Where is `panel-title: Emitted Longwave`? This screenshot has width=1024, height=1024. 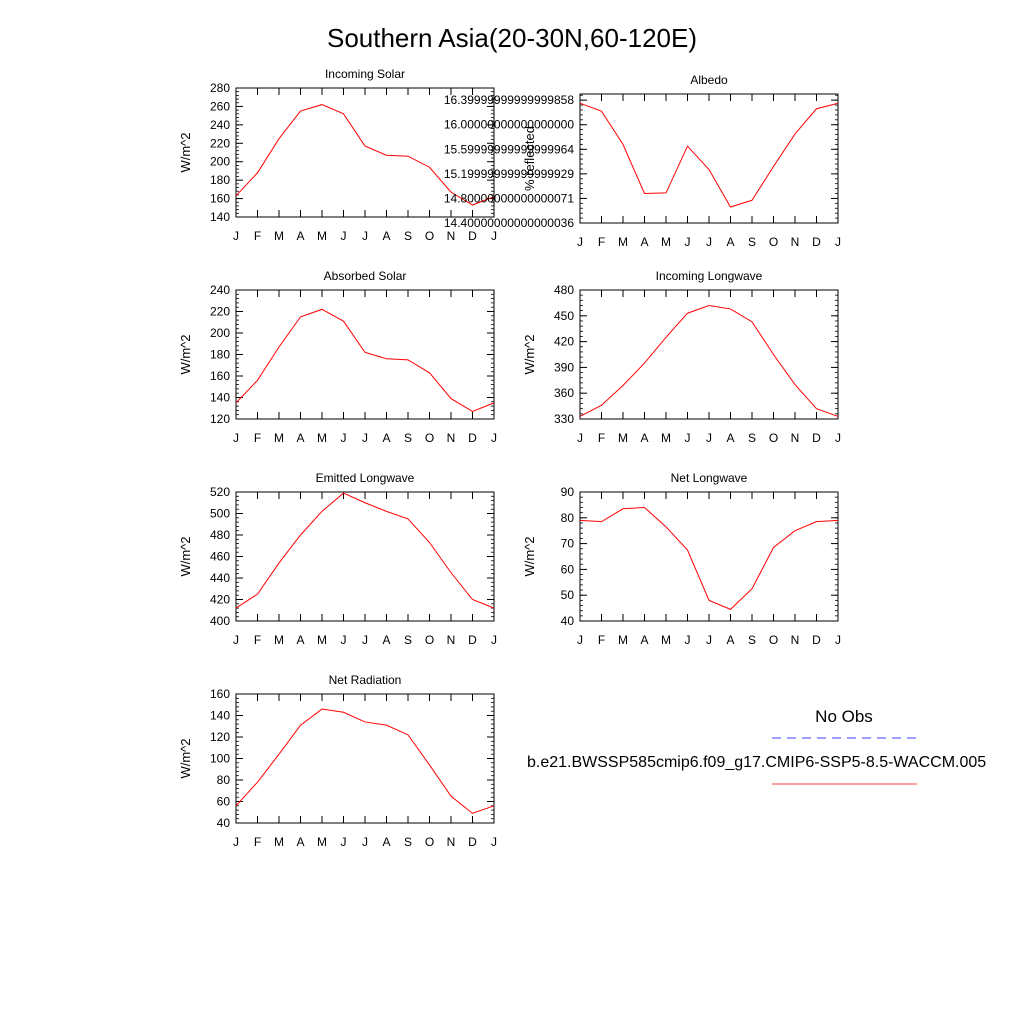 panel-title: Emitted Longwave is located at coordinates (365, 478).